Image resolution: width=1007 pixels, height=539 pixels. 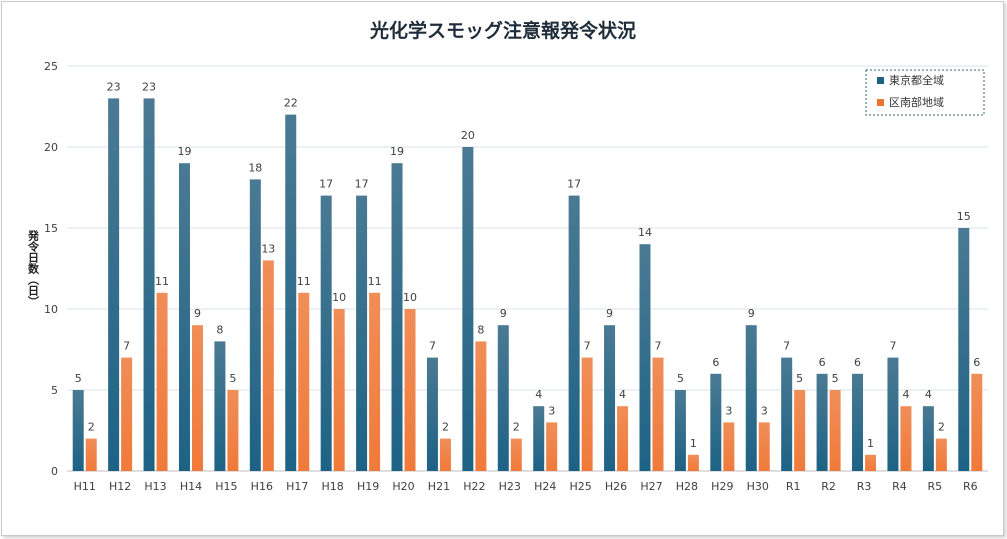 What do you see at coordinates (787, 414) in the screenshot?
I see `bar-tokyo-R1` at bounding box center [787, 414].